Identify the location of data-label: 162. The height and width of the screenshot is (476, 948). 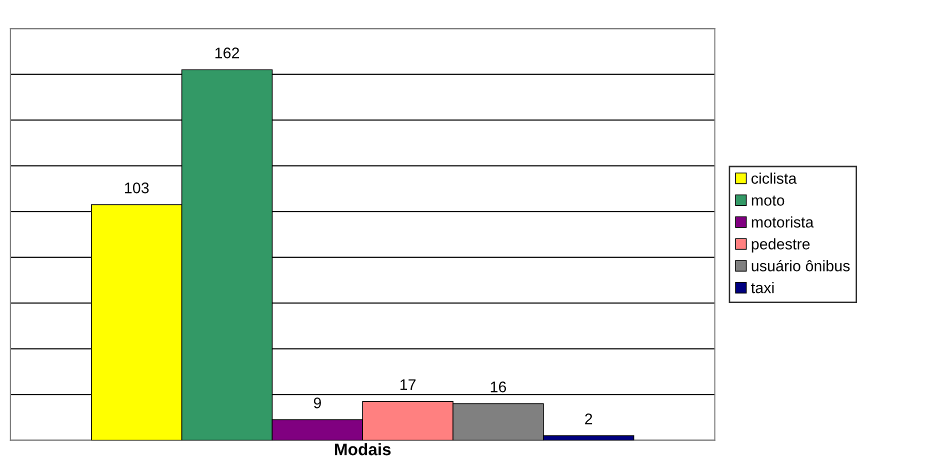
(227, 53).